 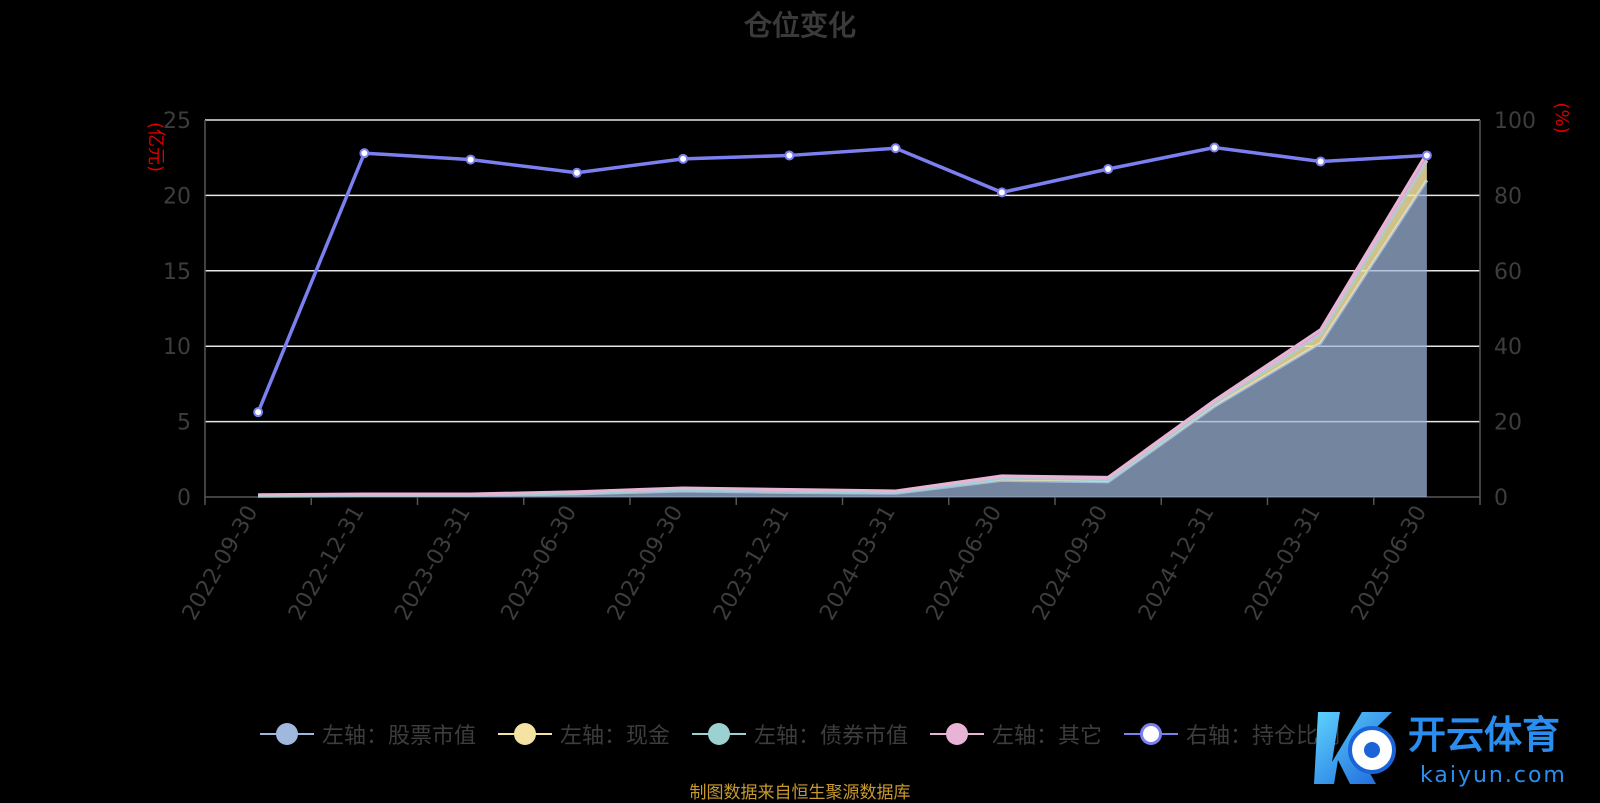 What do you see at coordinates (830, 736) in the screenshot?
I see `legend-label: 左轴：债券市值` at bounding box center [830, 736].